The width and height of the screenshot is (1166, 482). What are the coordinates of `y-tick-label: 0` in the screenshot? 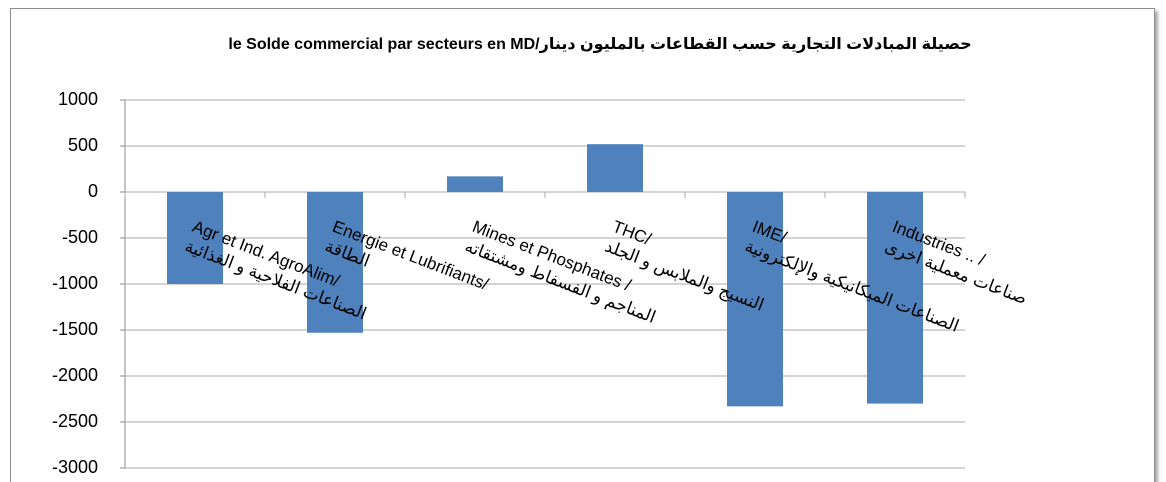 It's located at (93, 191).